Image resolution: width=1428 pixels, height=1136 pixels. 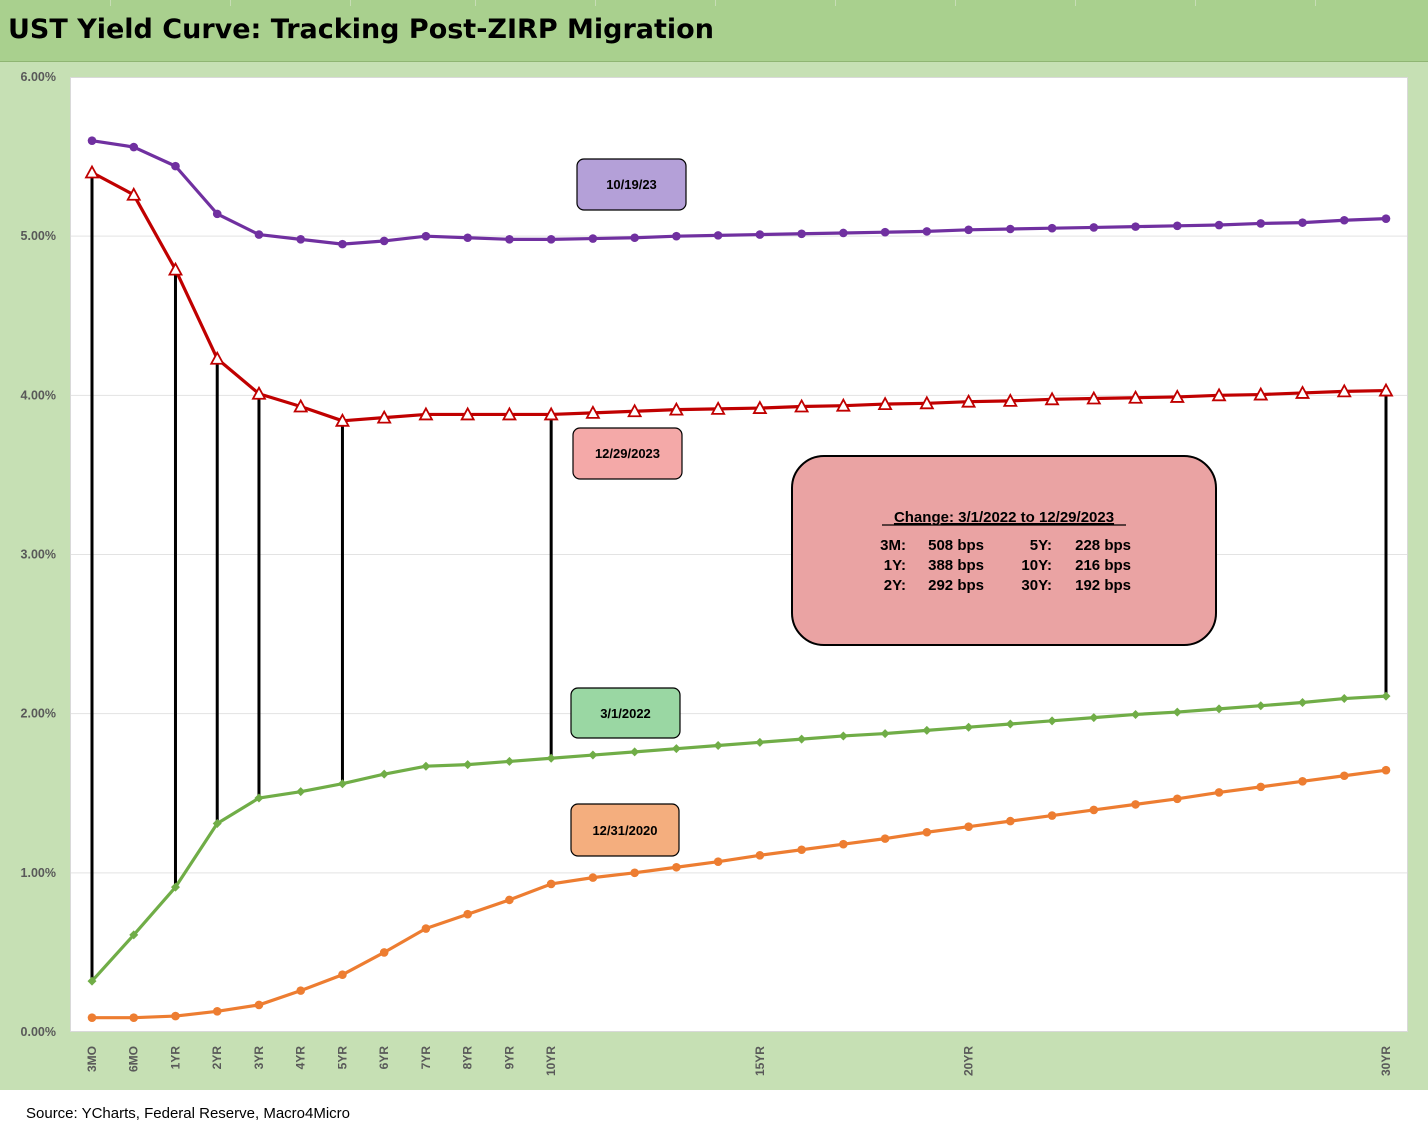 What do you see at coordinates (217, 1058) in the screenshot?
I see `x-tick-label: 2YR` at bounding box center [217, 1058].